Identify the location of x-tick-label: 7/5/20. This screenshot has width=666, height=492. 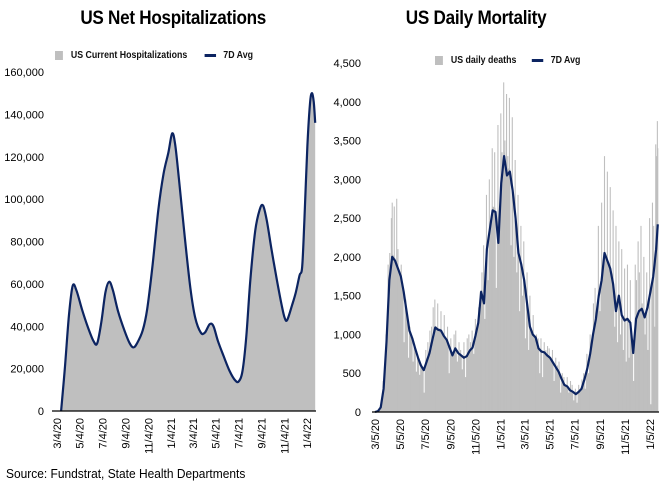
(426, 434).